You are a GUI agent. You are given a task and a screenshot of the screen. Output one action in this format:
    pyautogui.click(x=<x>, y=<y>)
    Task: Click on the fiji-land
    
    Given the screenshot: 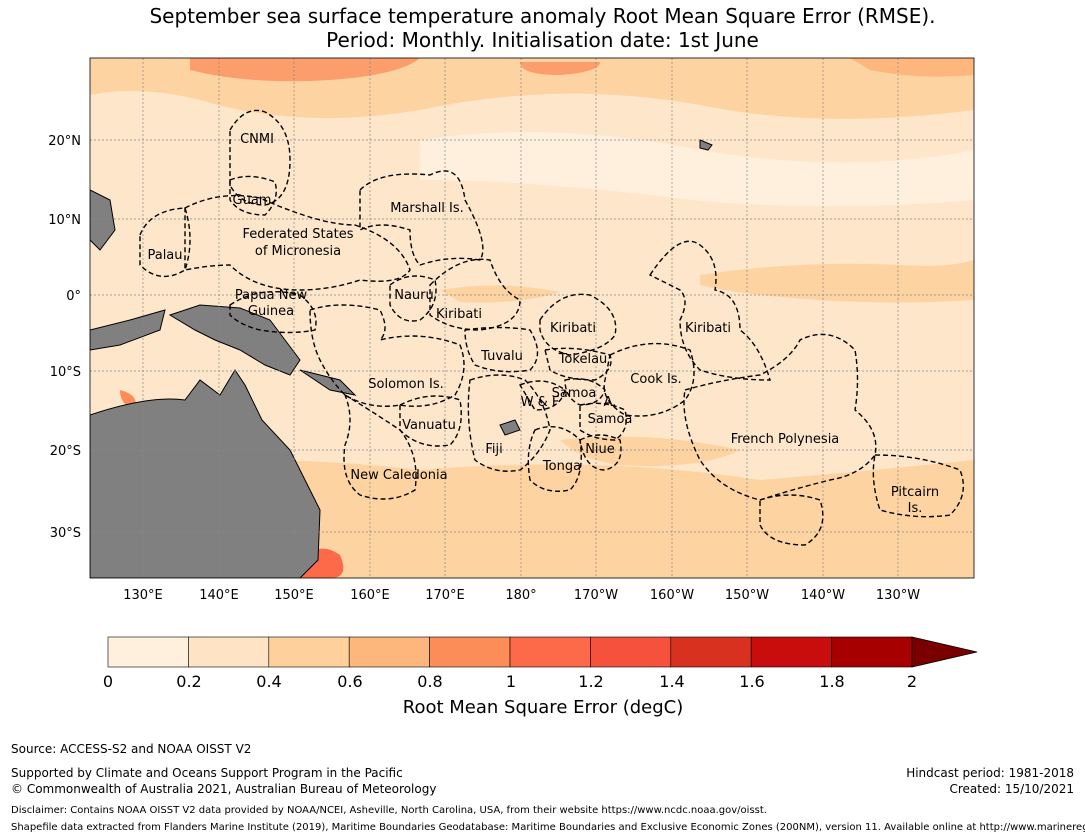 What is the action you would take?
    pyautogui.click(x=510, y=427)
    